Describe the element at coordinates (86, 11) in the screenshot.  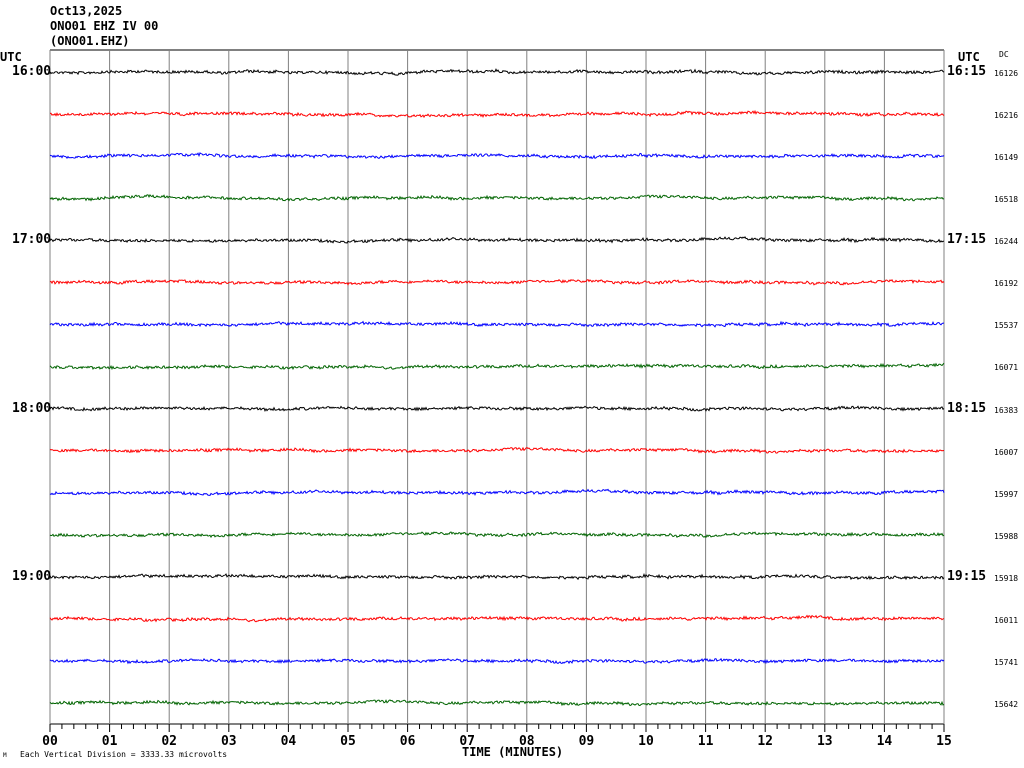
I see `date-label: Oct13,2025` at that location.